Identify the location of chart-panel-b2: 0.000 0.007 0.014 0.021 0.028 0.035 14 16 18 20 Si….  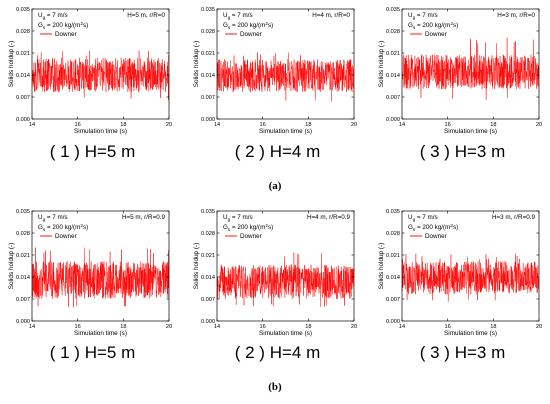
(277, 269).